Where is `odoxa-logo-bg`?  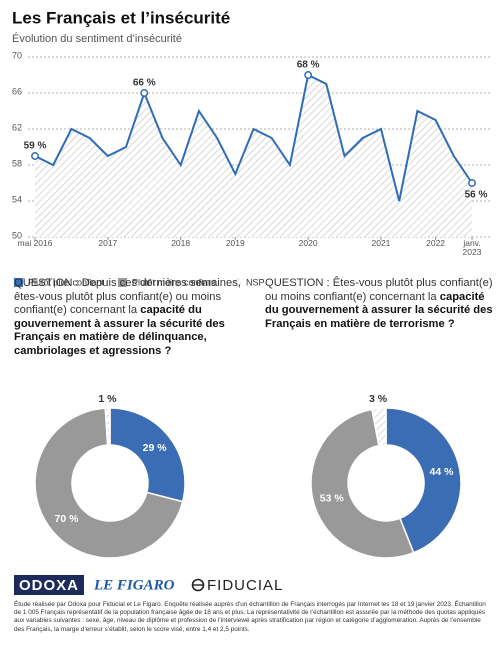
odoxa-logo-bg is located at coordinates (49, 585).